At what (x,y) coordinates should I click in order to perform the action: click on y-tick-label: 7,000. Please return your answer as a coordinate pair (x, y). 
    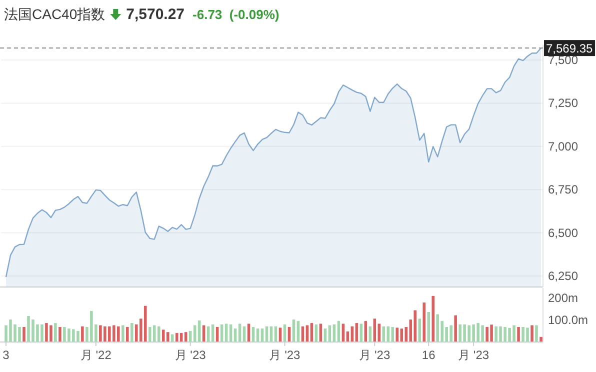
    Looking at the image, I should click on (563, 146).